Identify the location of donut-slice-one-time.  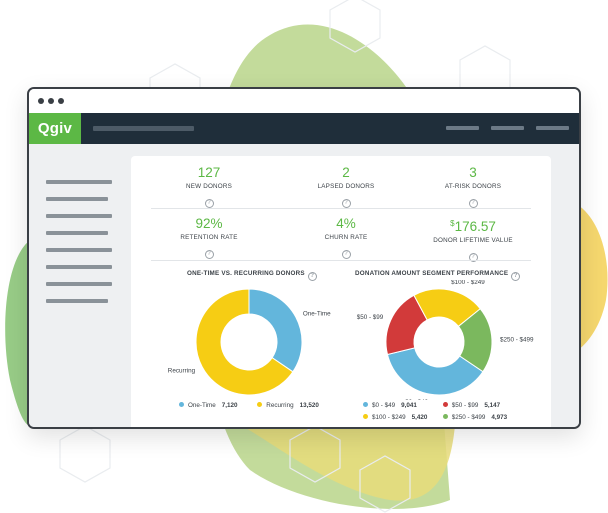
(275, 330).